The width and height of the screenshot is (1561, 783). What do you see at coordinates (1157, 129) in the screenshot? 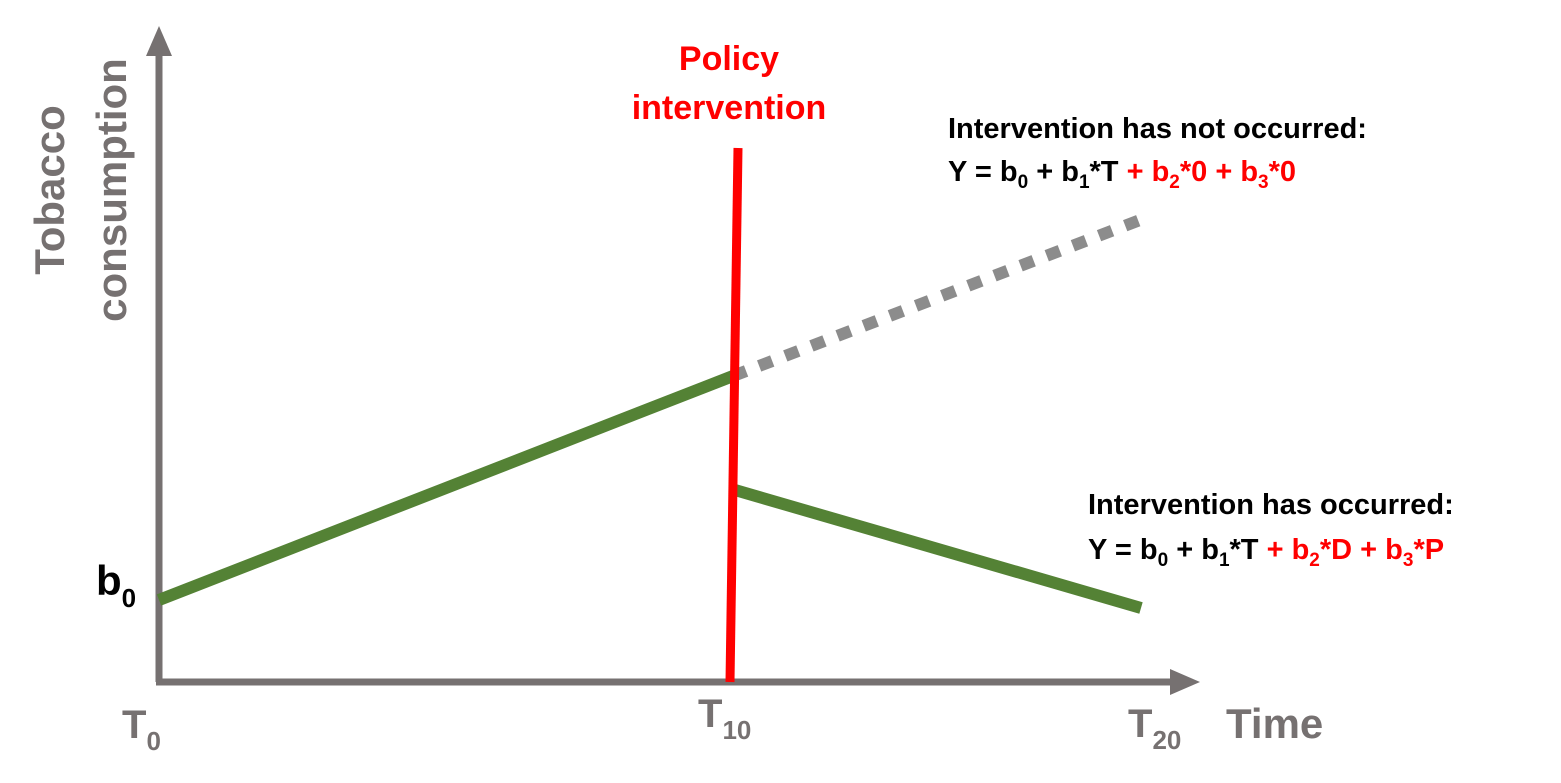
I see `not-occurred-heading: Intervention has not occurred:` at bounding box center [1157, 129].